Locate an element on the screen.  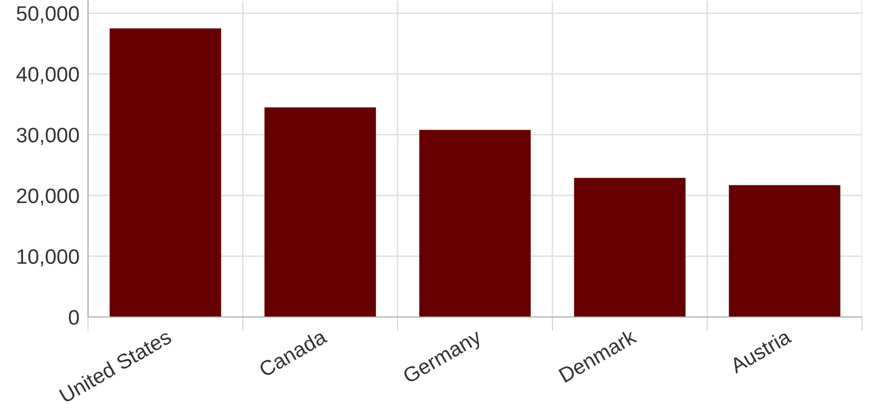
y-tick-label: 20,000 is located at coordinates (48, 197).